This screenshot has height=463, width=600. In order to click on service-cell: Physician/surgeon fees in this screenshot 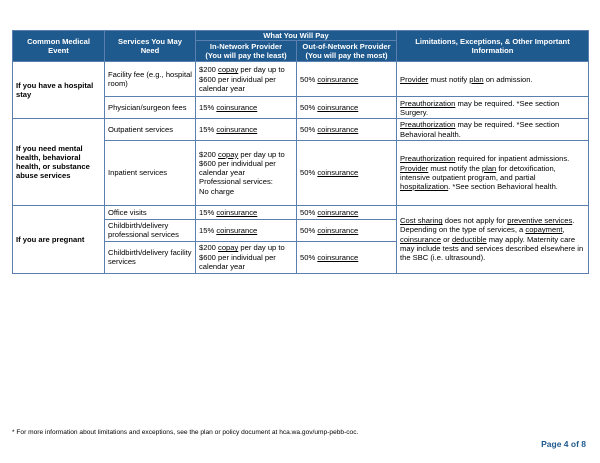, I will do `click(150, 108)`.